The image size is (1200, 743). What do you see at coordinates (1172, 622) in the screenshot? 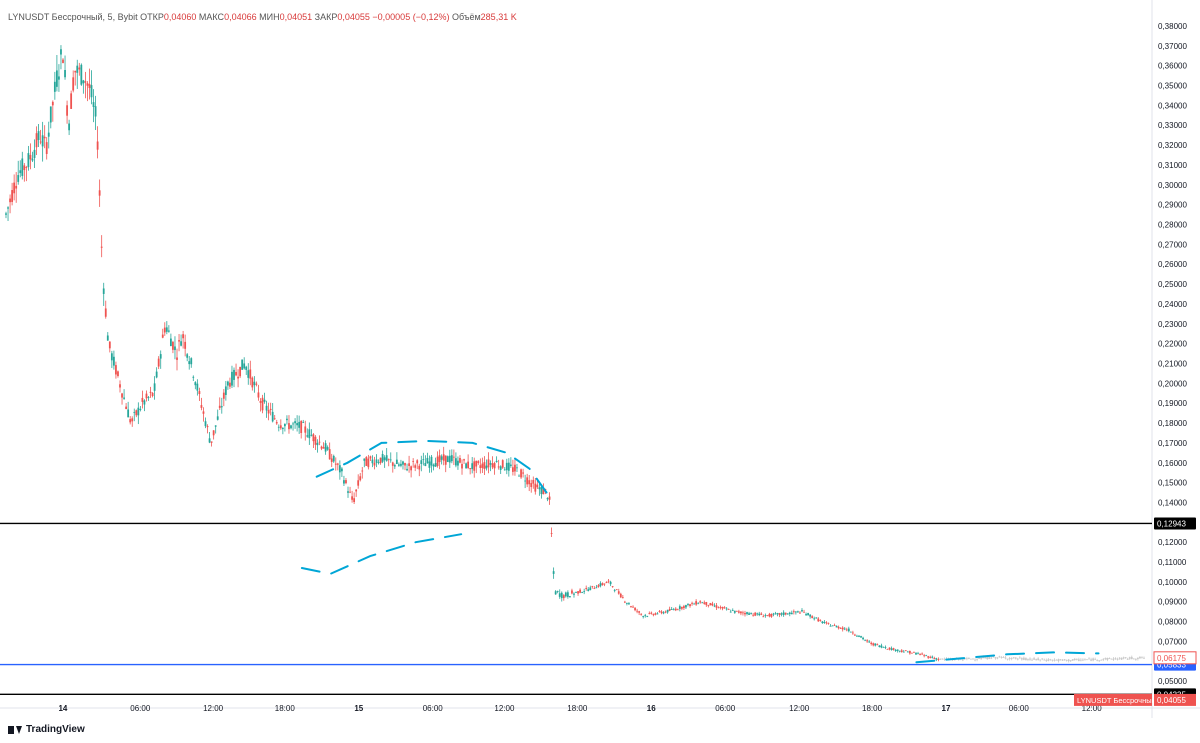
I see `y-tick-label: 0,08000` at bounding box center [1172, 622].